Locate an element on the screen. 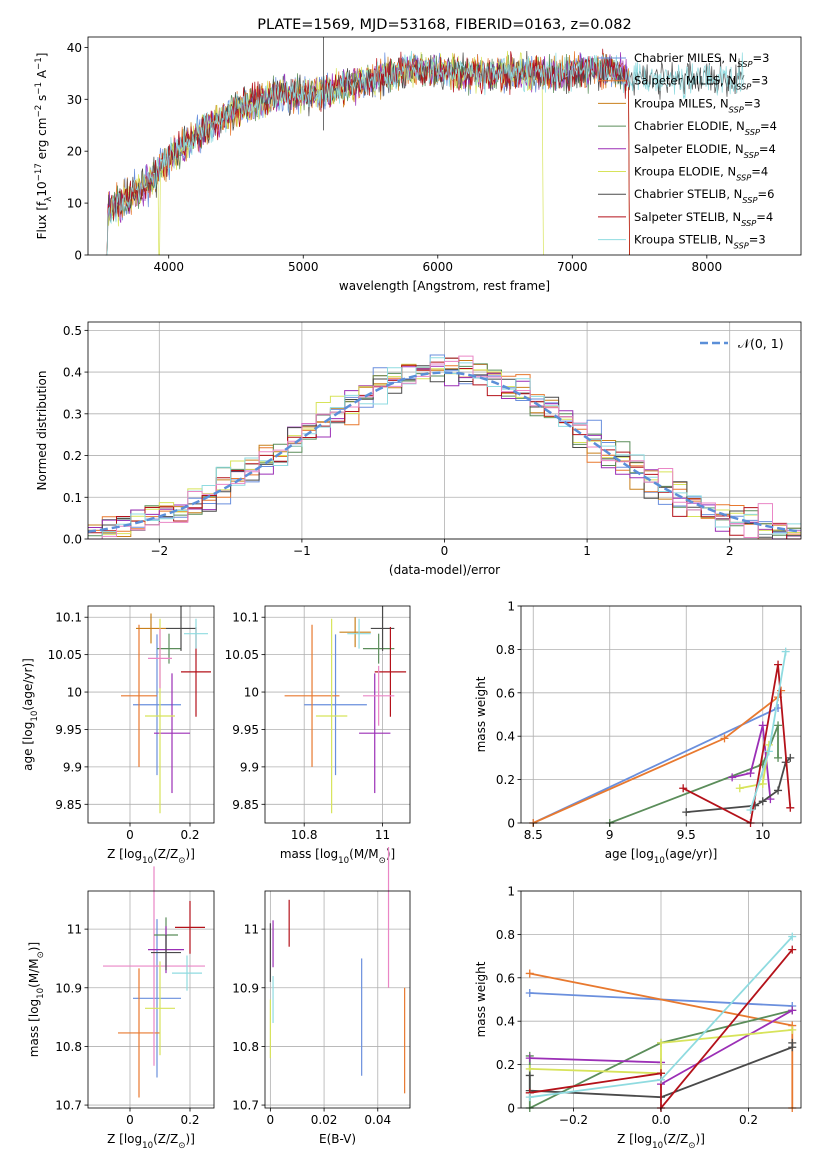 This screenshot has height=1170, width=819. y-tick-label: 0.2 is located at coordinates (505, 1065).